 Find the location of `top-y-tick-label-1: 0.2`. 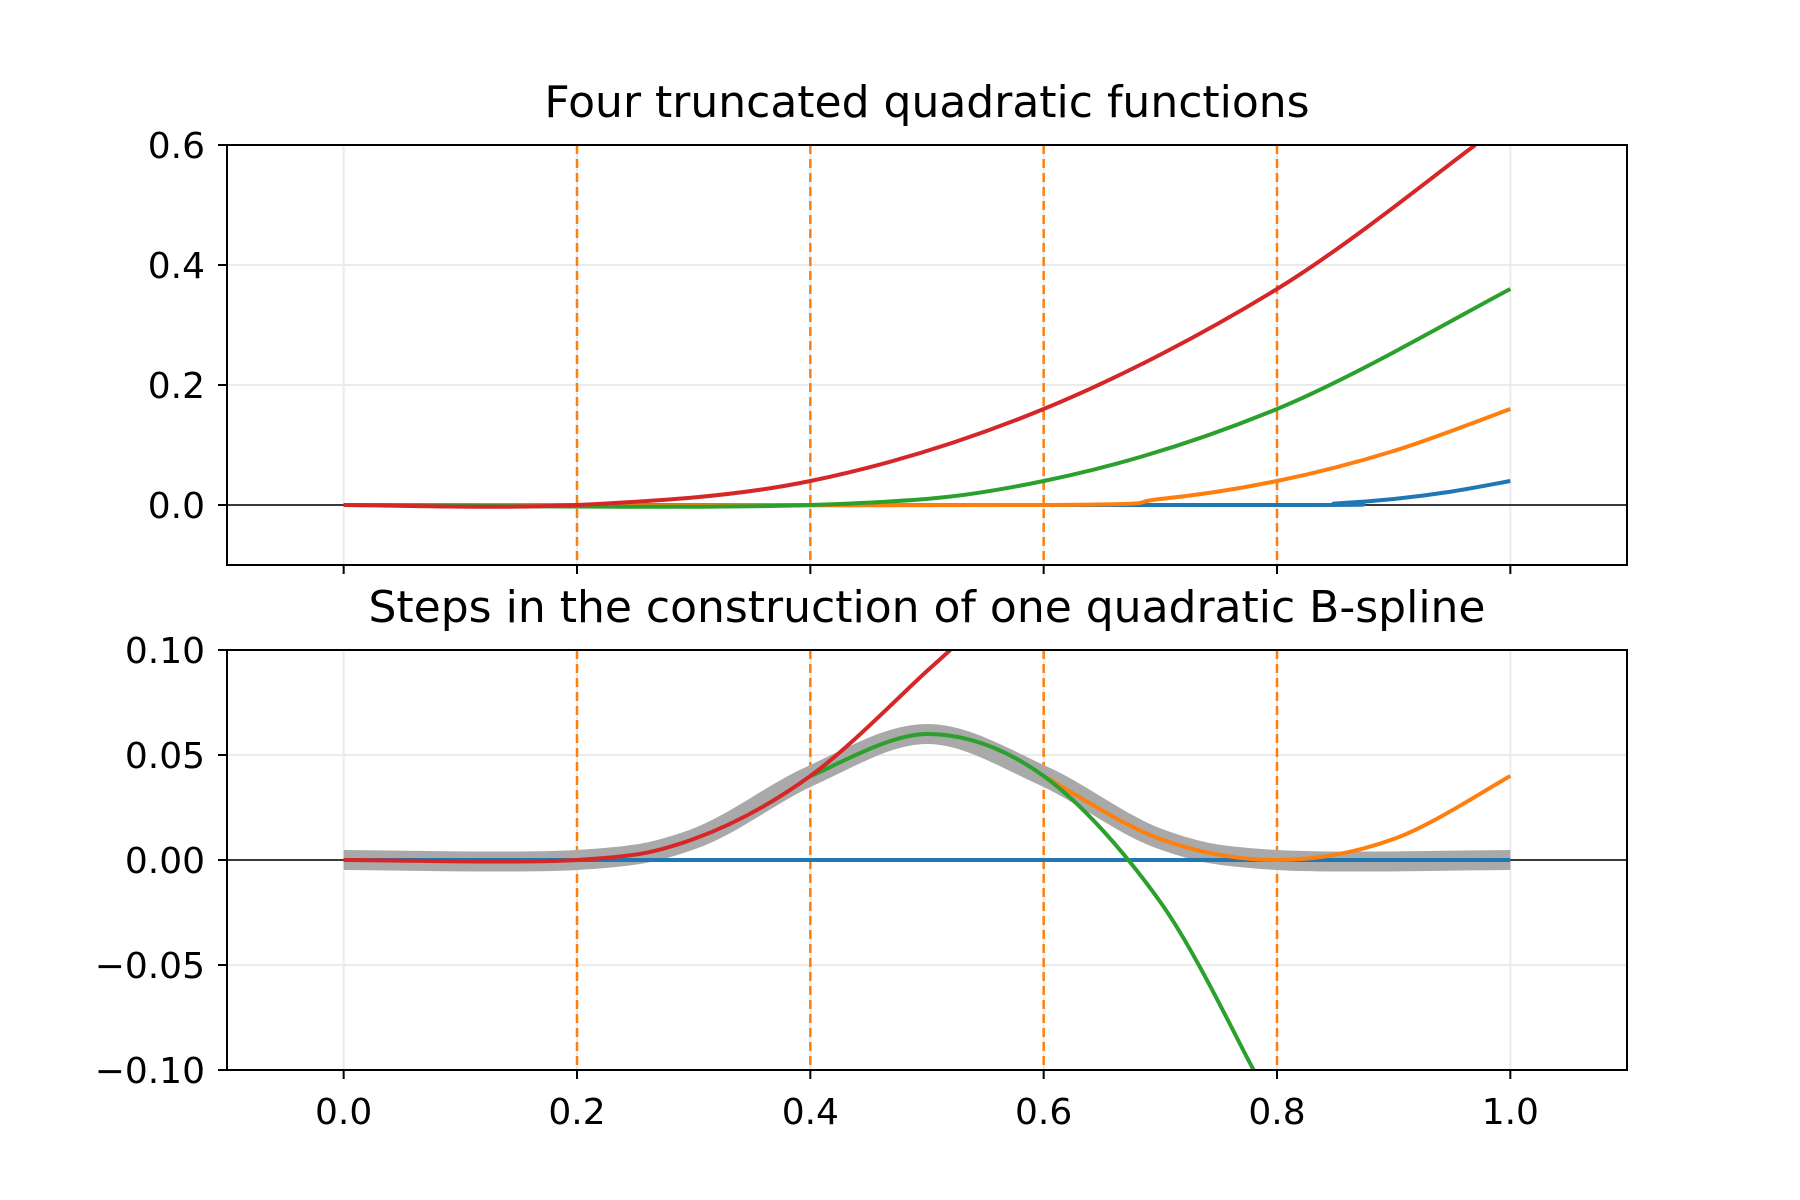

top-y-tick-label-1: 0.2 is located at coordinates (176, 386).